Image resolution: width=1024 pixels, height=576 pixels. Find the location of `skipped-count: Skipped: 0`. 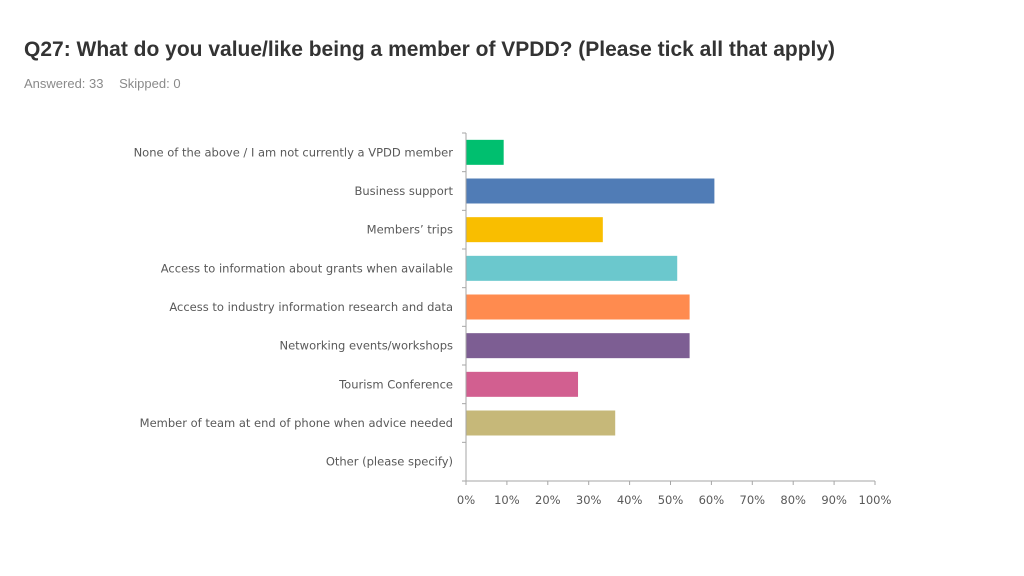

skipped-count: Skipped: 0 is located at coordinates (150, 83).